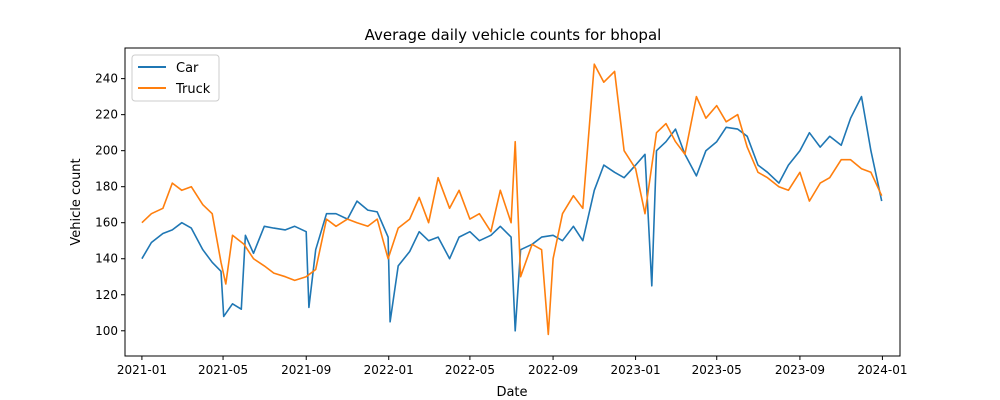  I want to click on legend-label-car: Car, so click(187, 68).